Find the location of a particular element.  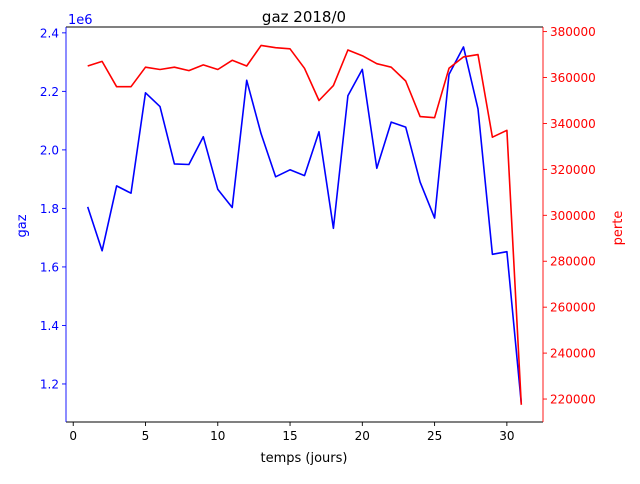

left-tick-label: 1.6 is located at coordinates (49, 267).